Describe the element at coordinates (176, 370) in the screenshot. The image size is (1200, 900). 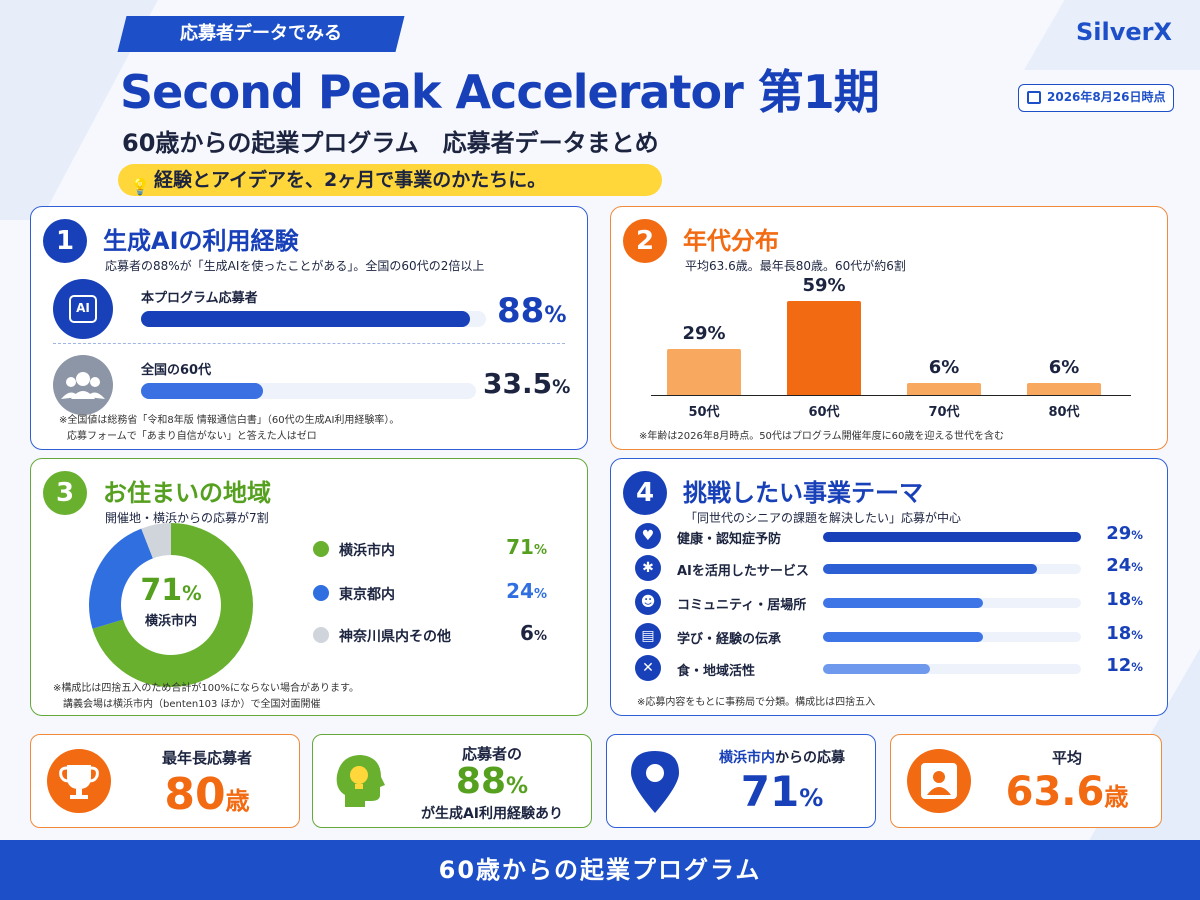
I see `ai-row-label: 全国の60代` at that location.